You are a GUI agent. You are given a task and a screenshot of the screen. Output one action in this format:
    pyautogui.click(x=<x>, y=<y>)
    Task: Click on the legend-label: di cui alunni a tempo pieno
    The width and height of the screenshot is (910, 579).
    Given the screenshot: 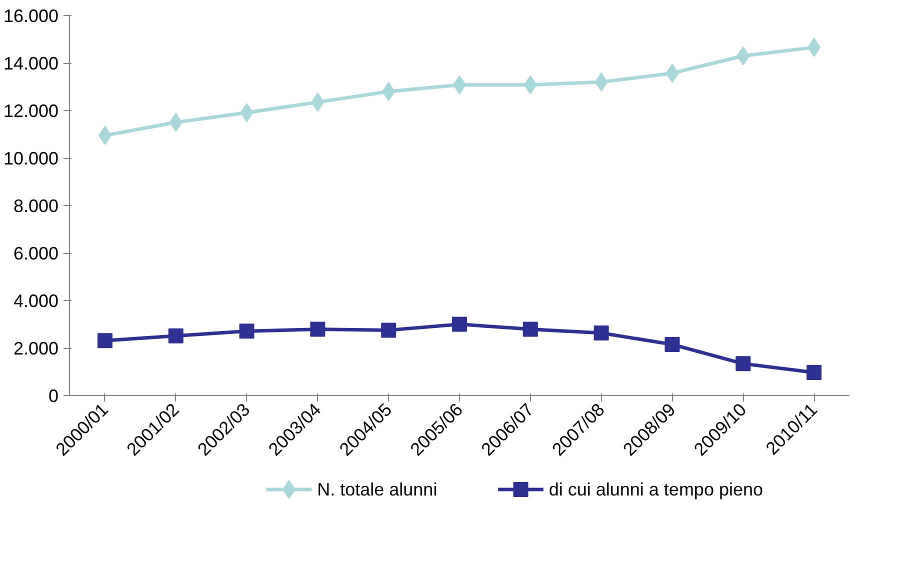 What is the action you would take?
    pyautogui.click(x=656, y=490)
    